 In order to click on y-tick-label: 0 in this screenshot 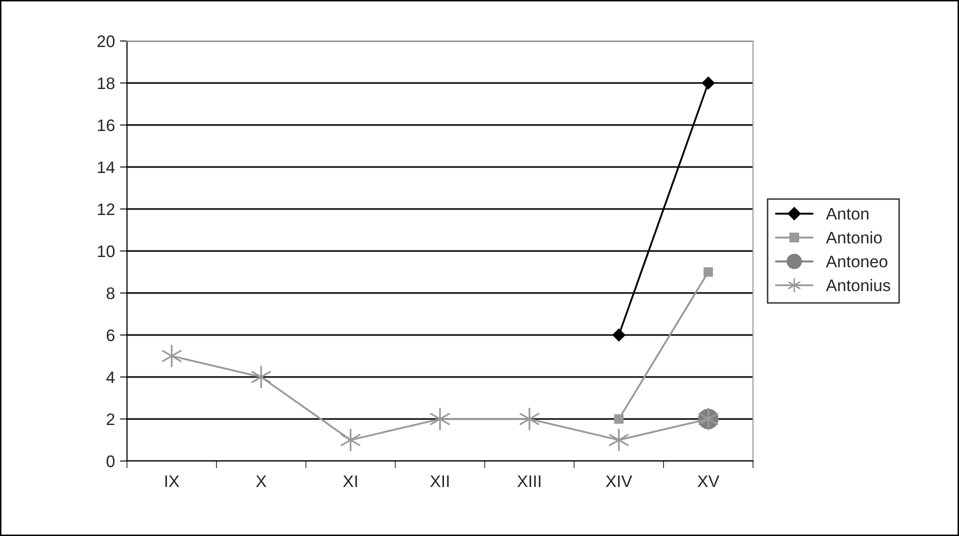, I will do `click(110, 461)`.